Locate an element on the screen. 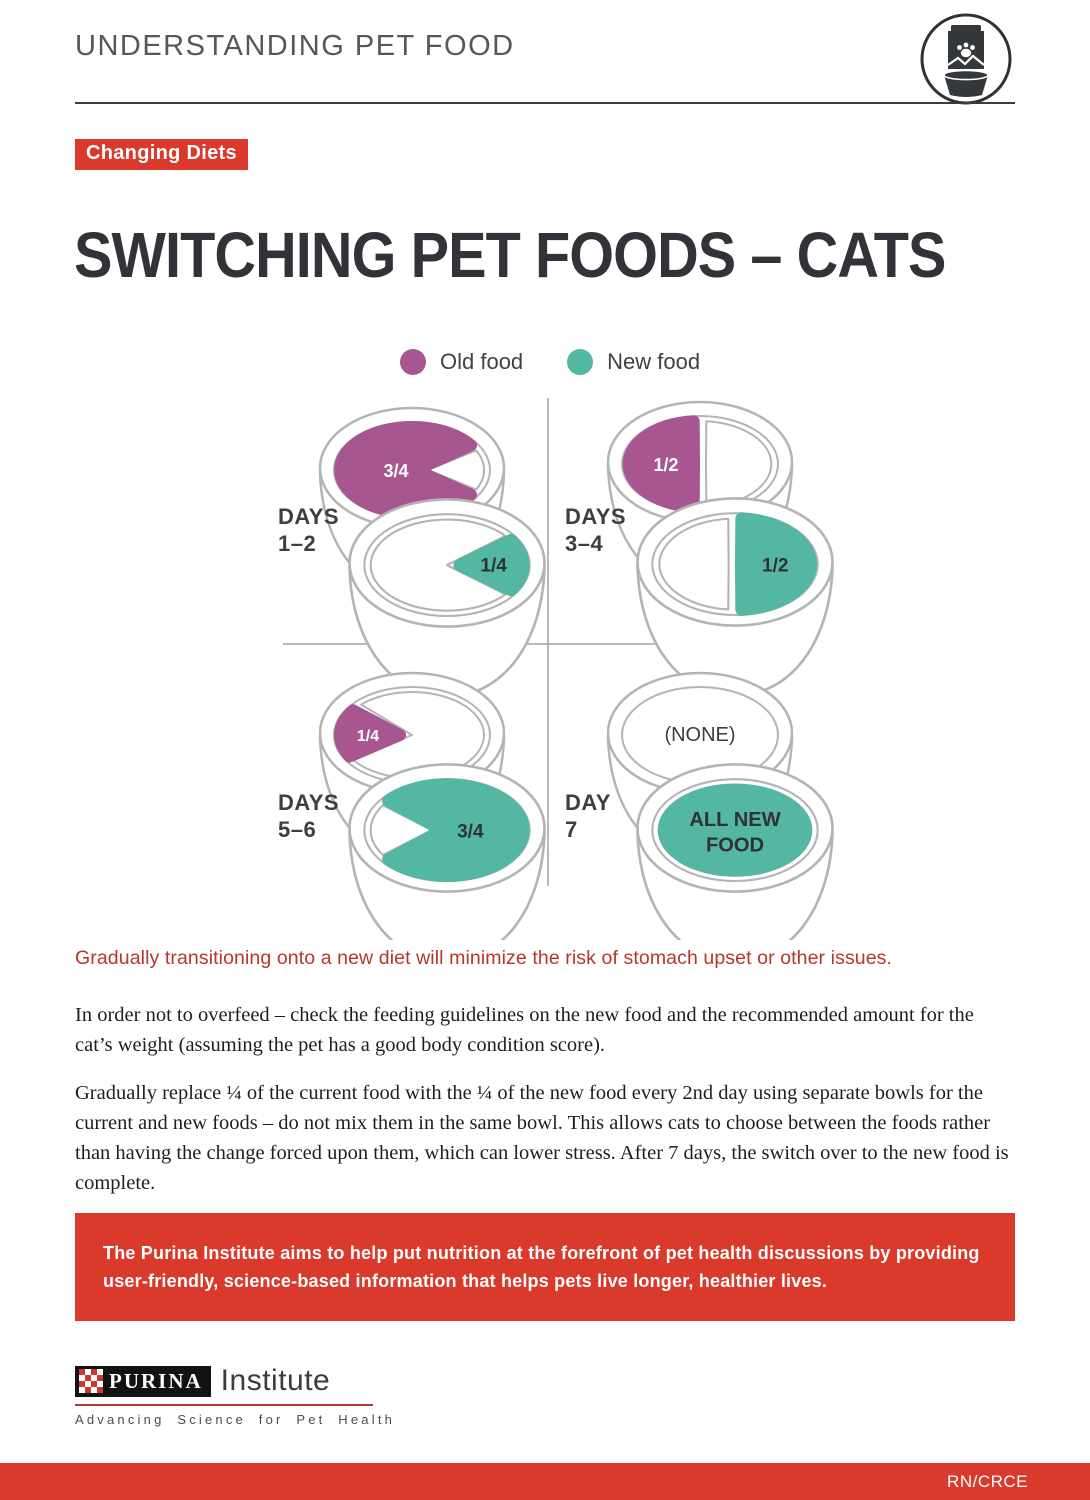 The width and height of the screenshot is (1090, 1500). page-title: SWITCHING PET FOODS – CATS is located at coordinates (510, 255).